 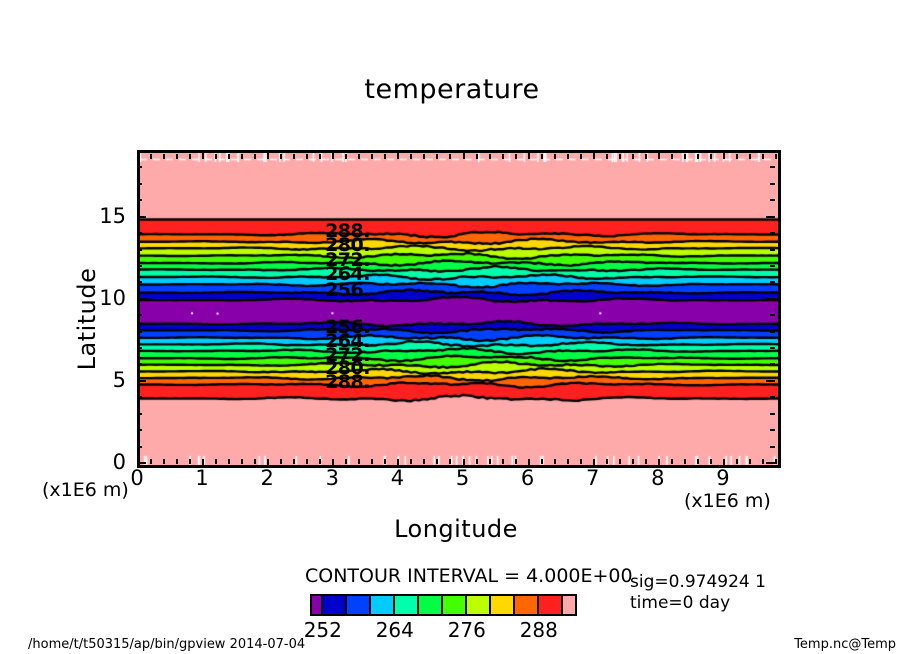 I want to click on x-axis-tick-label: 5, so click(x=462, y=478).